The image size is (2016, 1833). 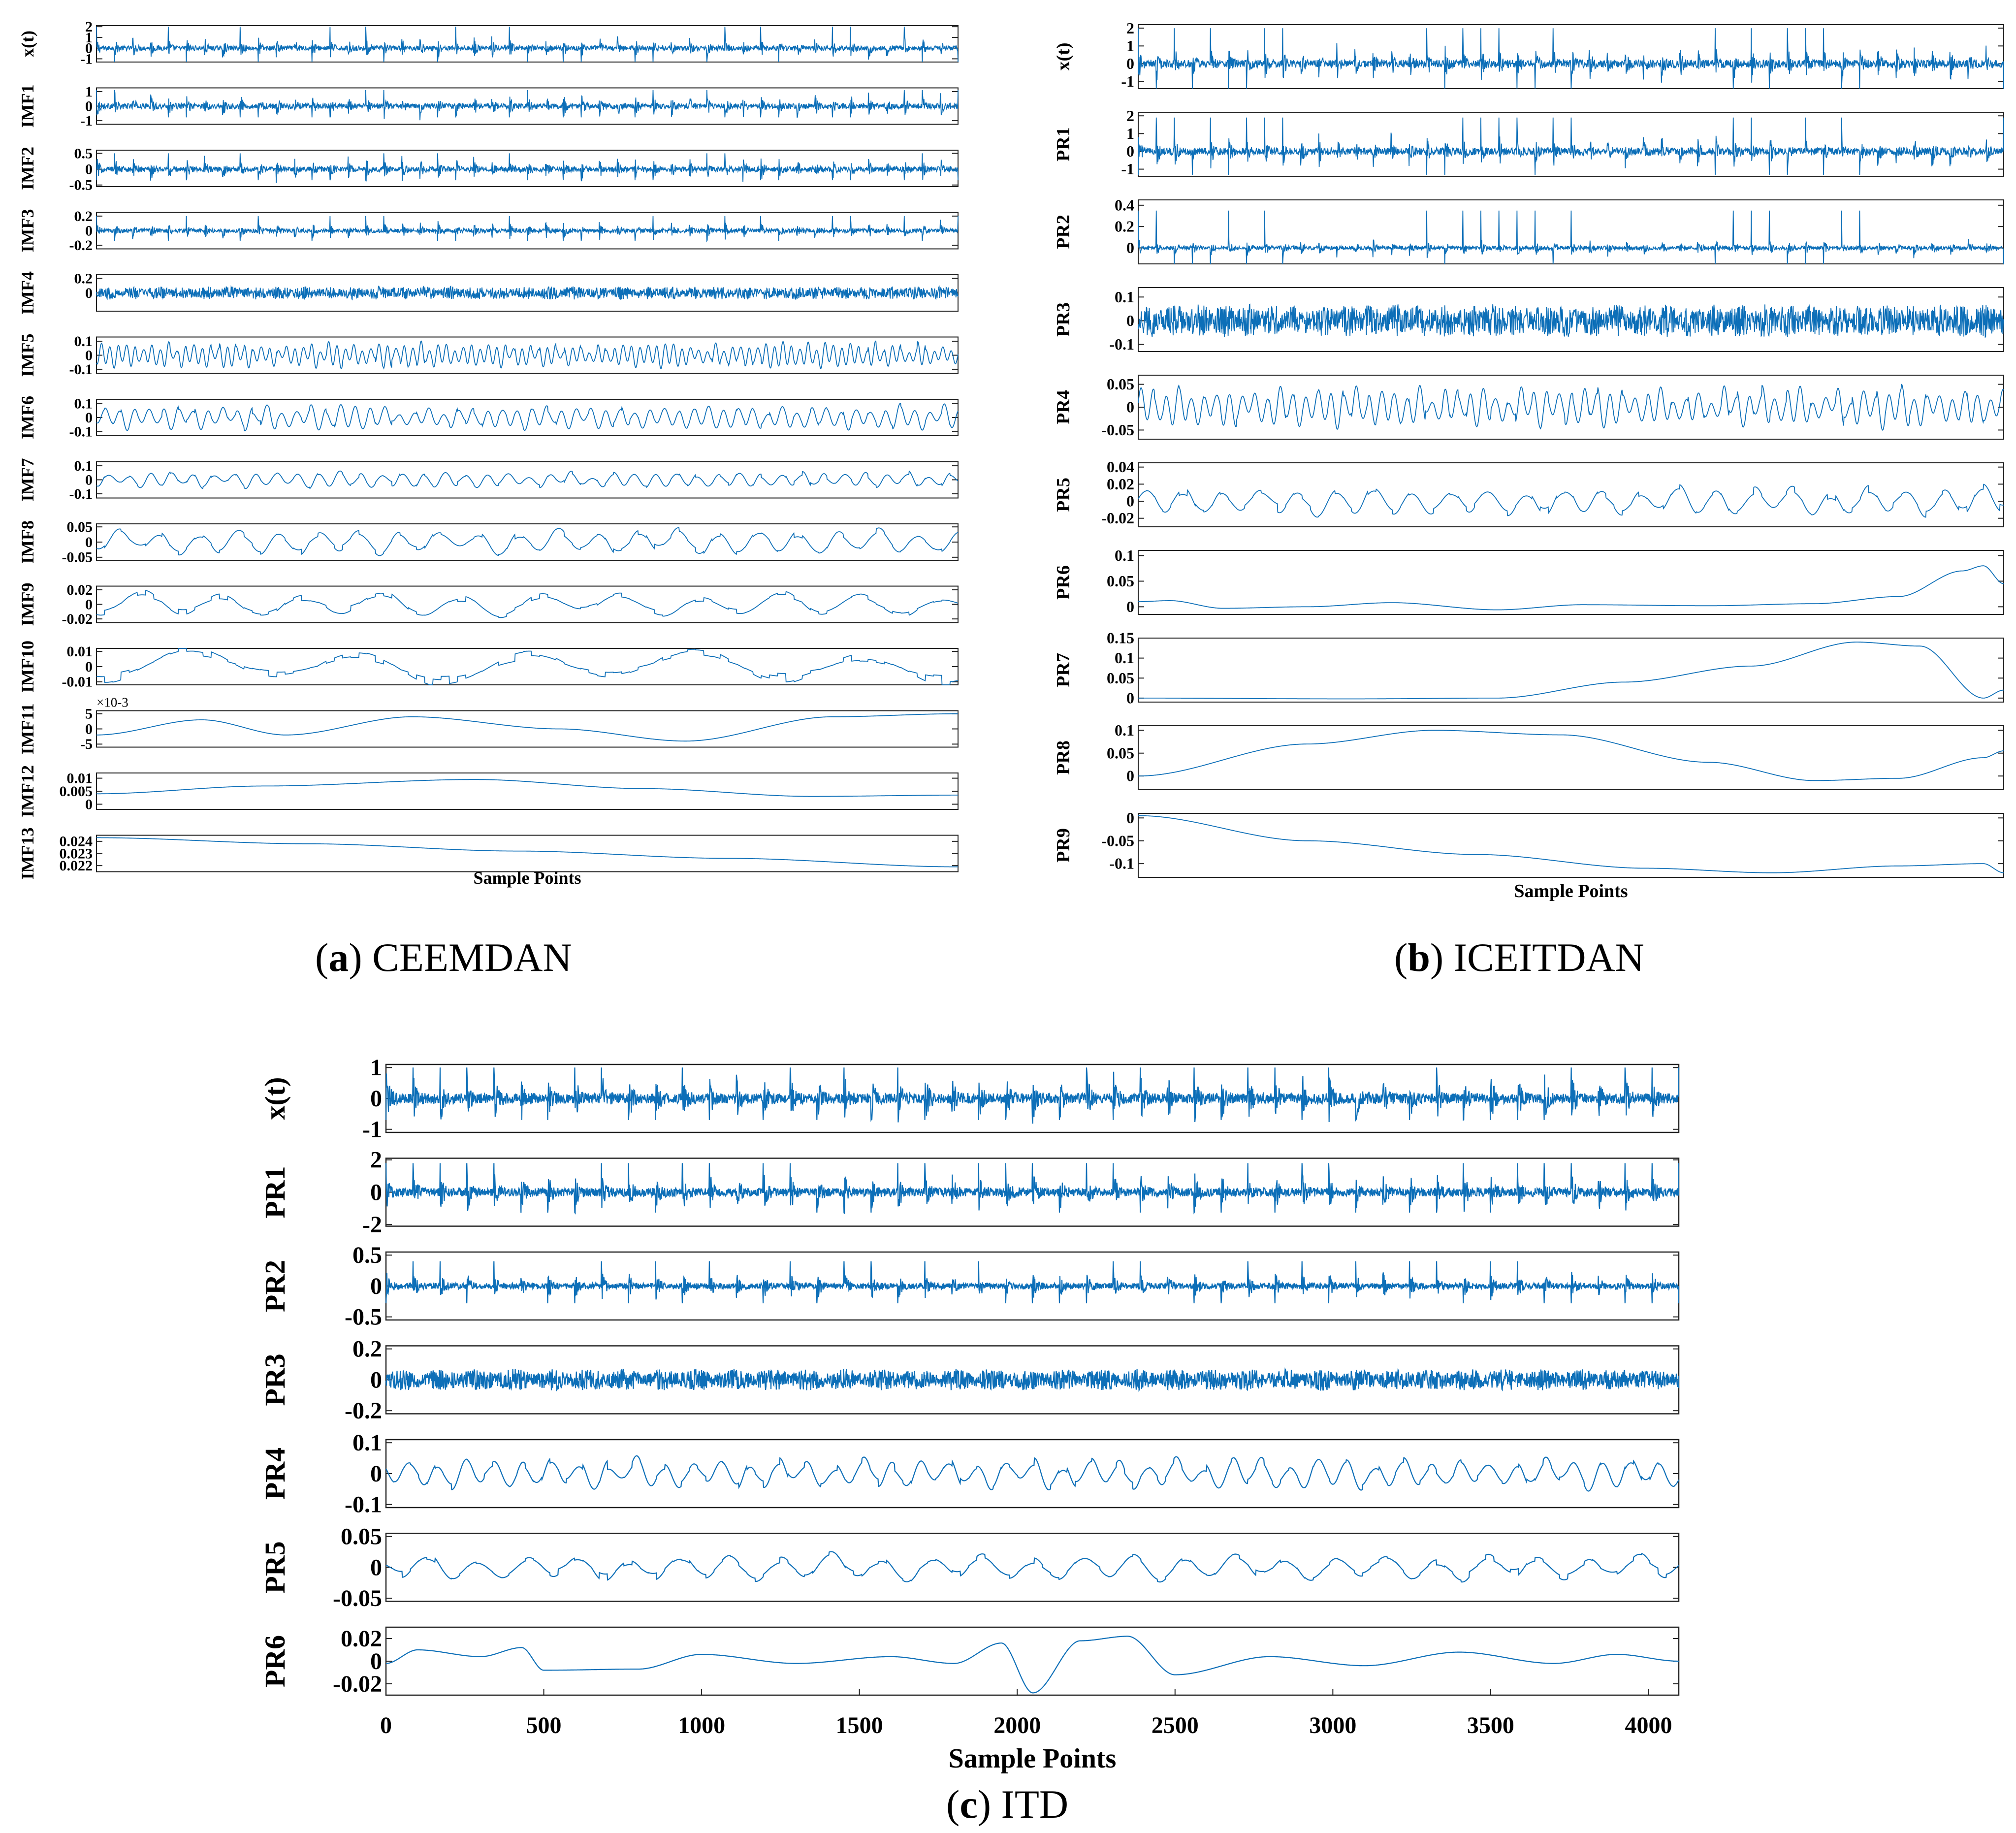 I want to click on subplot-b-5: 0.040.020-0.02 PR5, so click(x=1528, y=493).